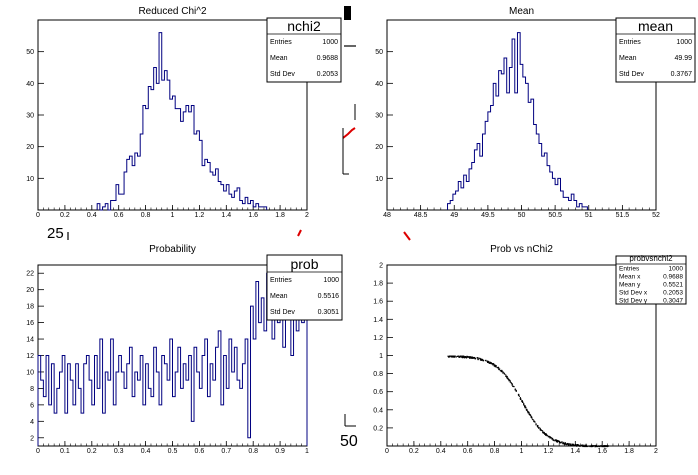 This screenshot has width=698, height=475. Describe the element at coordinates (683, 58) in the screenshot. I see `stats-row-value: 49.99` at that location.